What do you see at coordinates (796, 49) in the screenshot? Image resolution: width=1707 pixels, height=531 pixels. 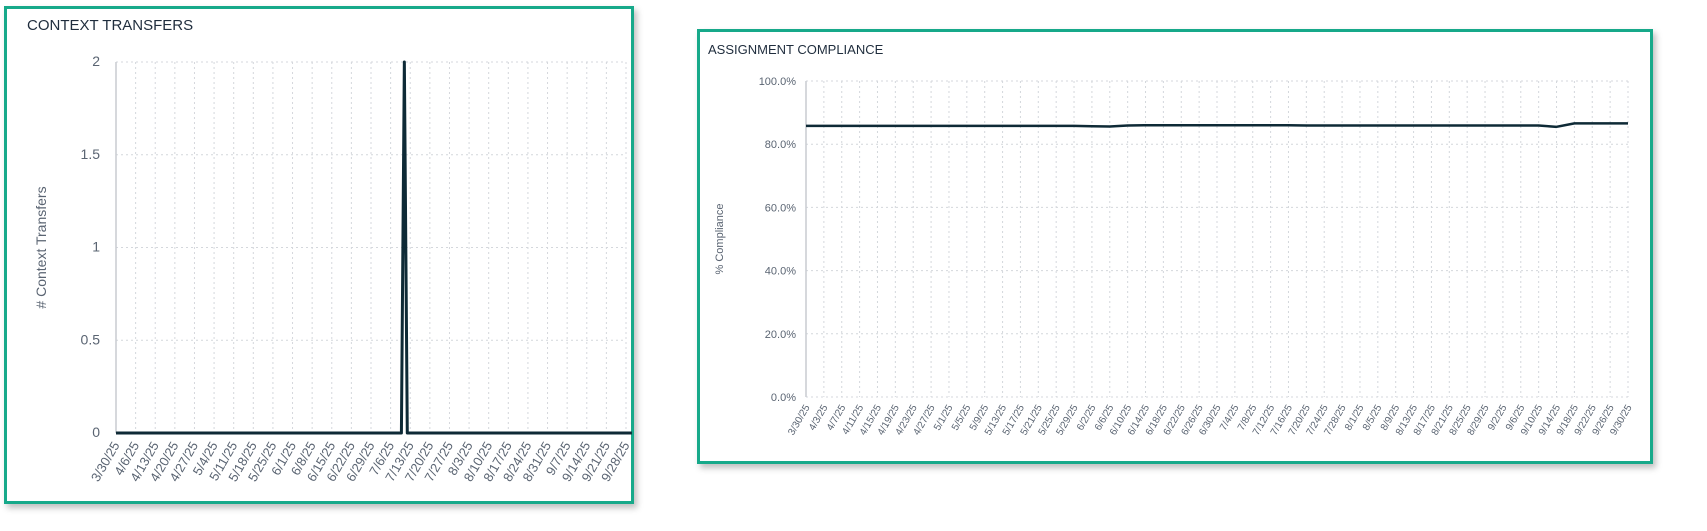 I see `card-title: ASSIGNMENT COMPLIANCE` at bounding box center [796, 49].